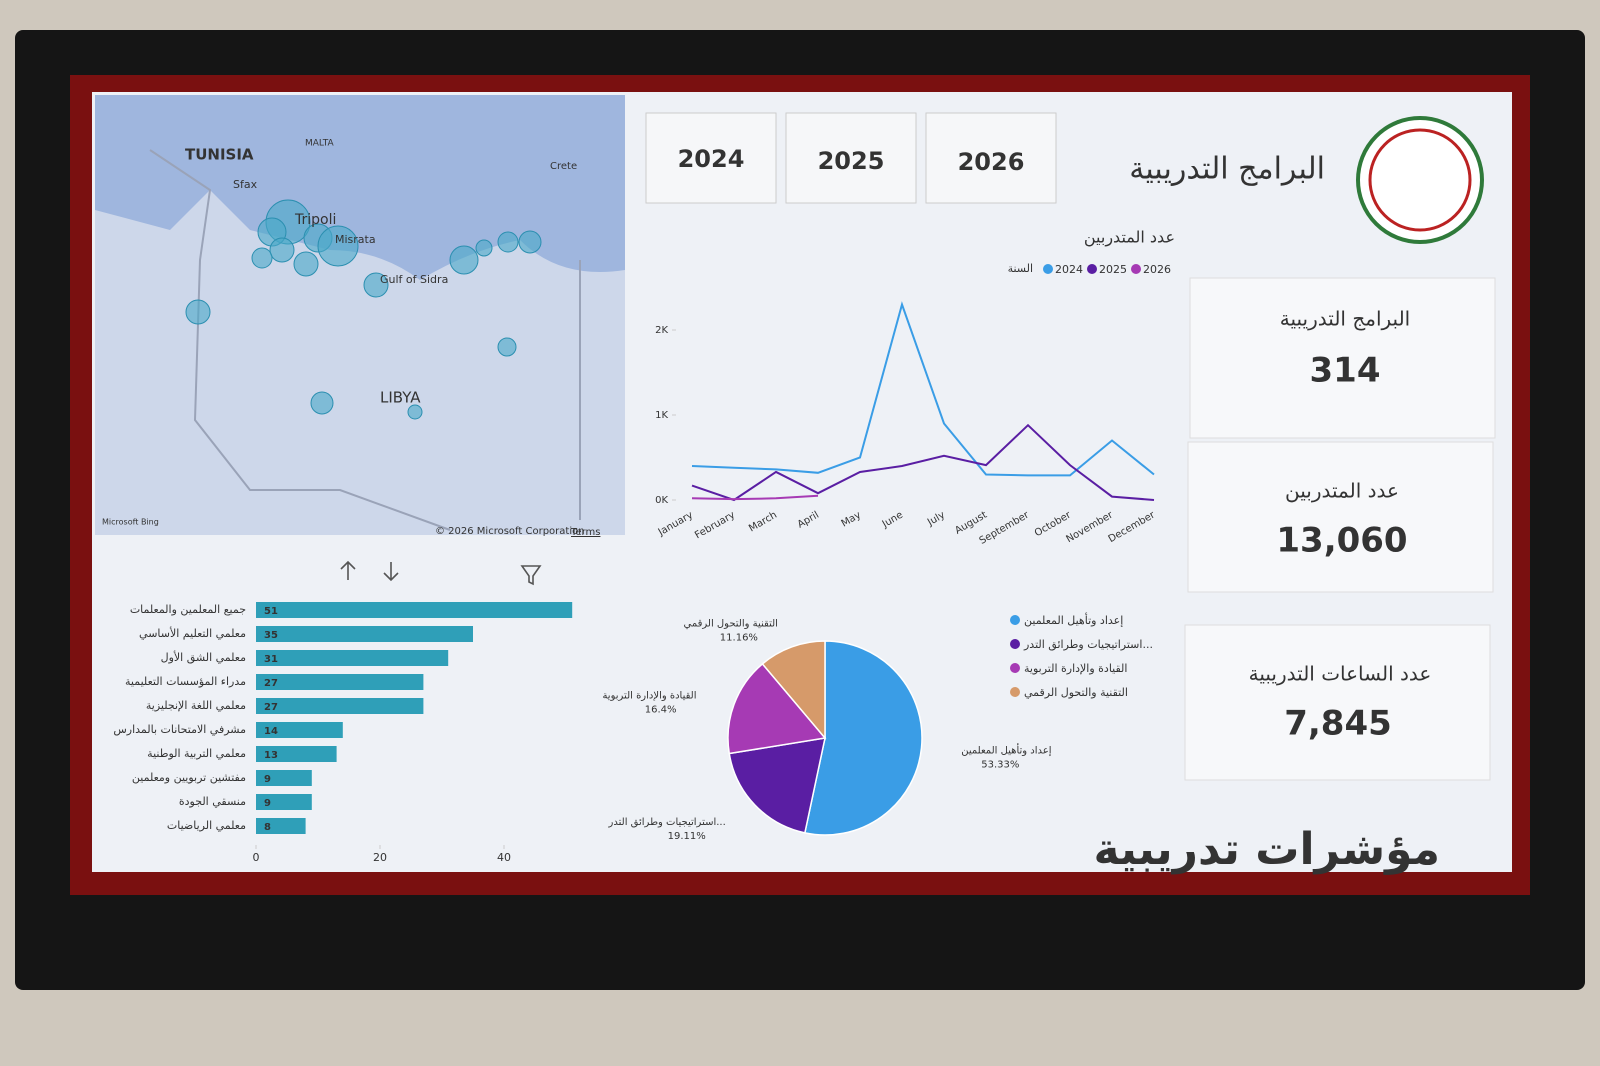 The height and width of the screenshot is (1066, 1600). Describe the element at coordinates (1267, 849) in the screenshot. I see `watermark: مؤشرات تدريبية` at that location.